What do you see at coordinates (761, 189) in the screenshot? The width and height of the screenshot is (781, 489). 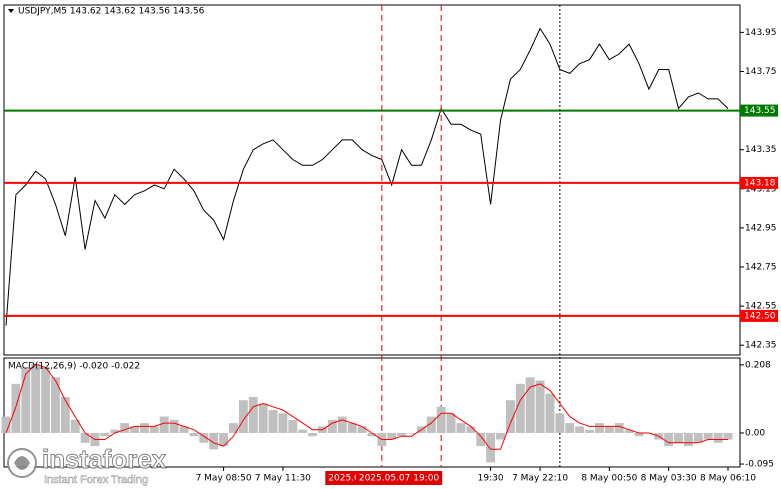 I see `y-tick-label: 143.15` at bounding box center [761, 189].